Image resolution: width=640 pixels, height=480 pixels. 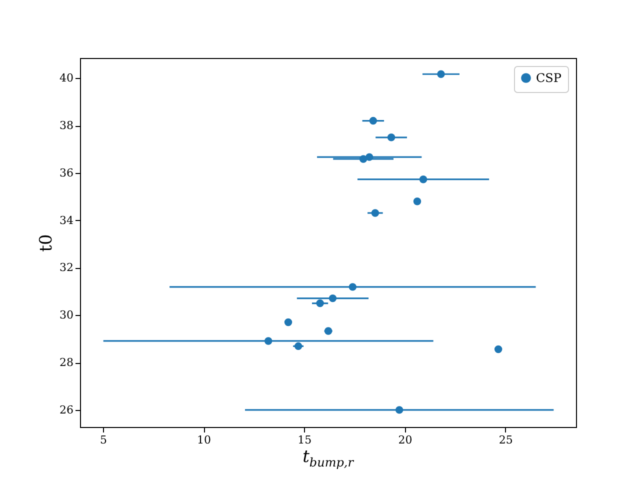 I want to click on x-tick-label: 5, so click(x=103, y=440).